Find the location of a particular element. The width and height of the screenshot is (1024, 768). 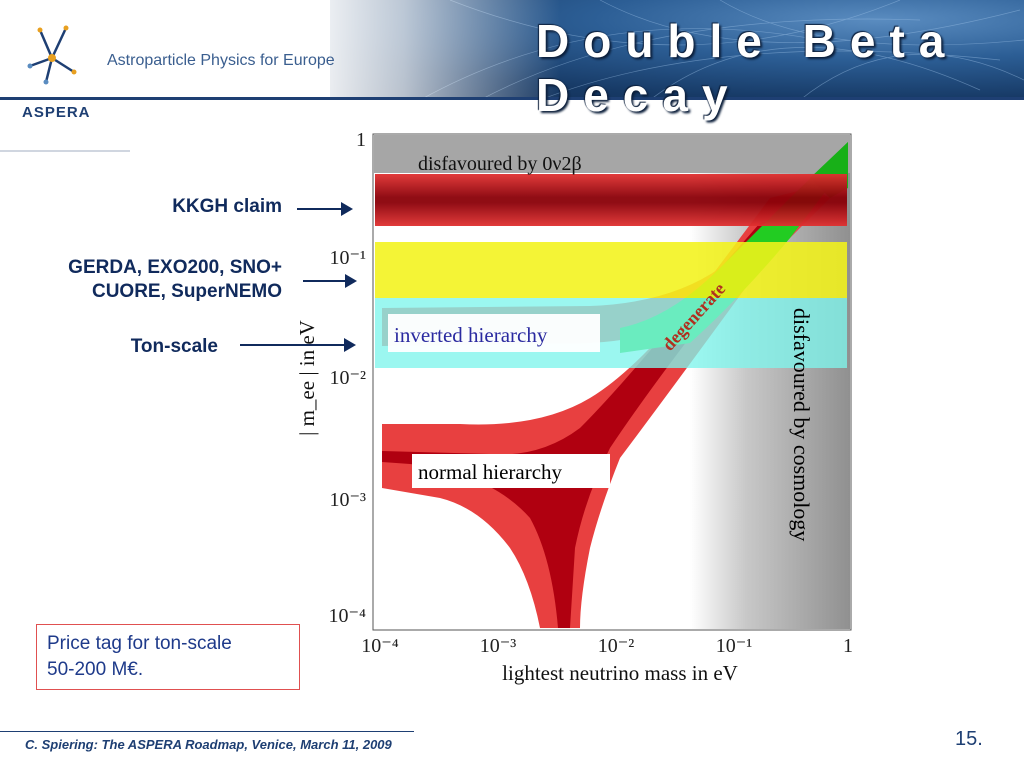

kkgh-arrow is located at coordinates (325, 209).